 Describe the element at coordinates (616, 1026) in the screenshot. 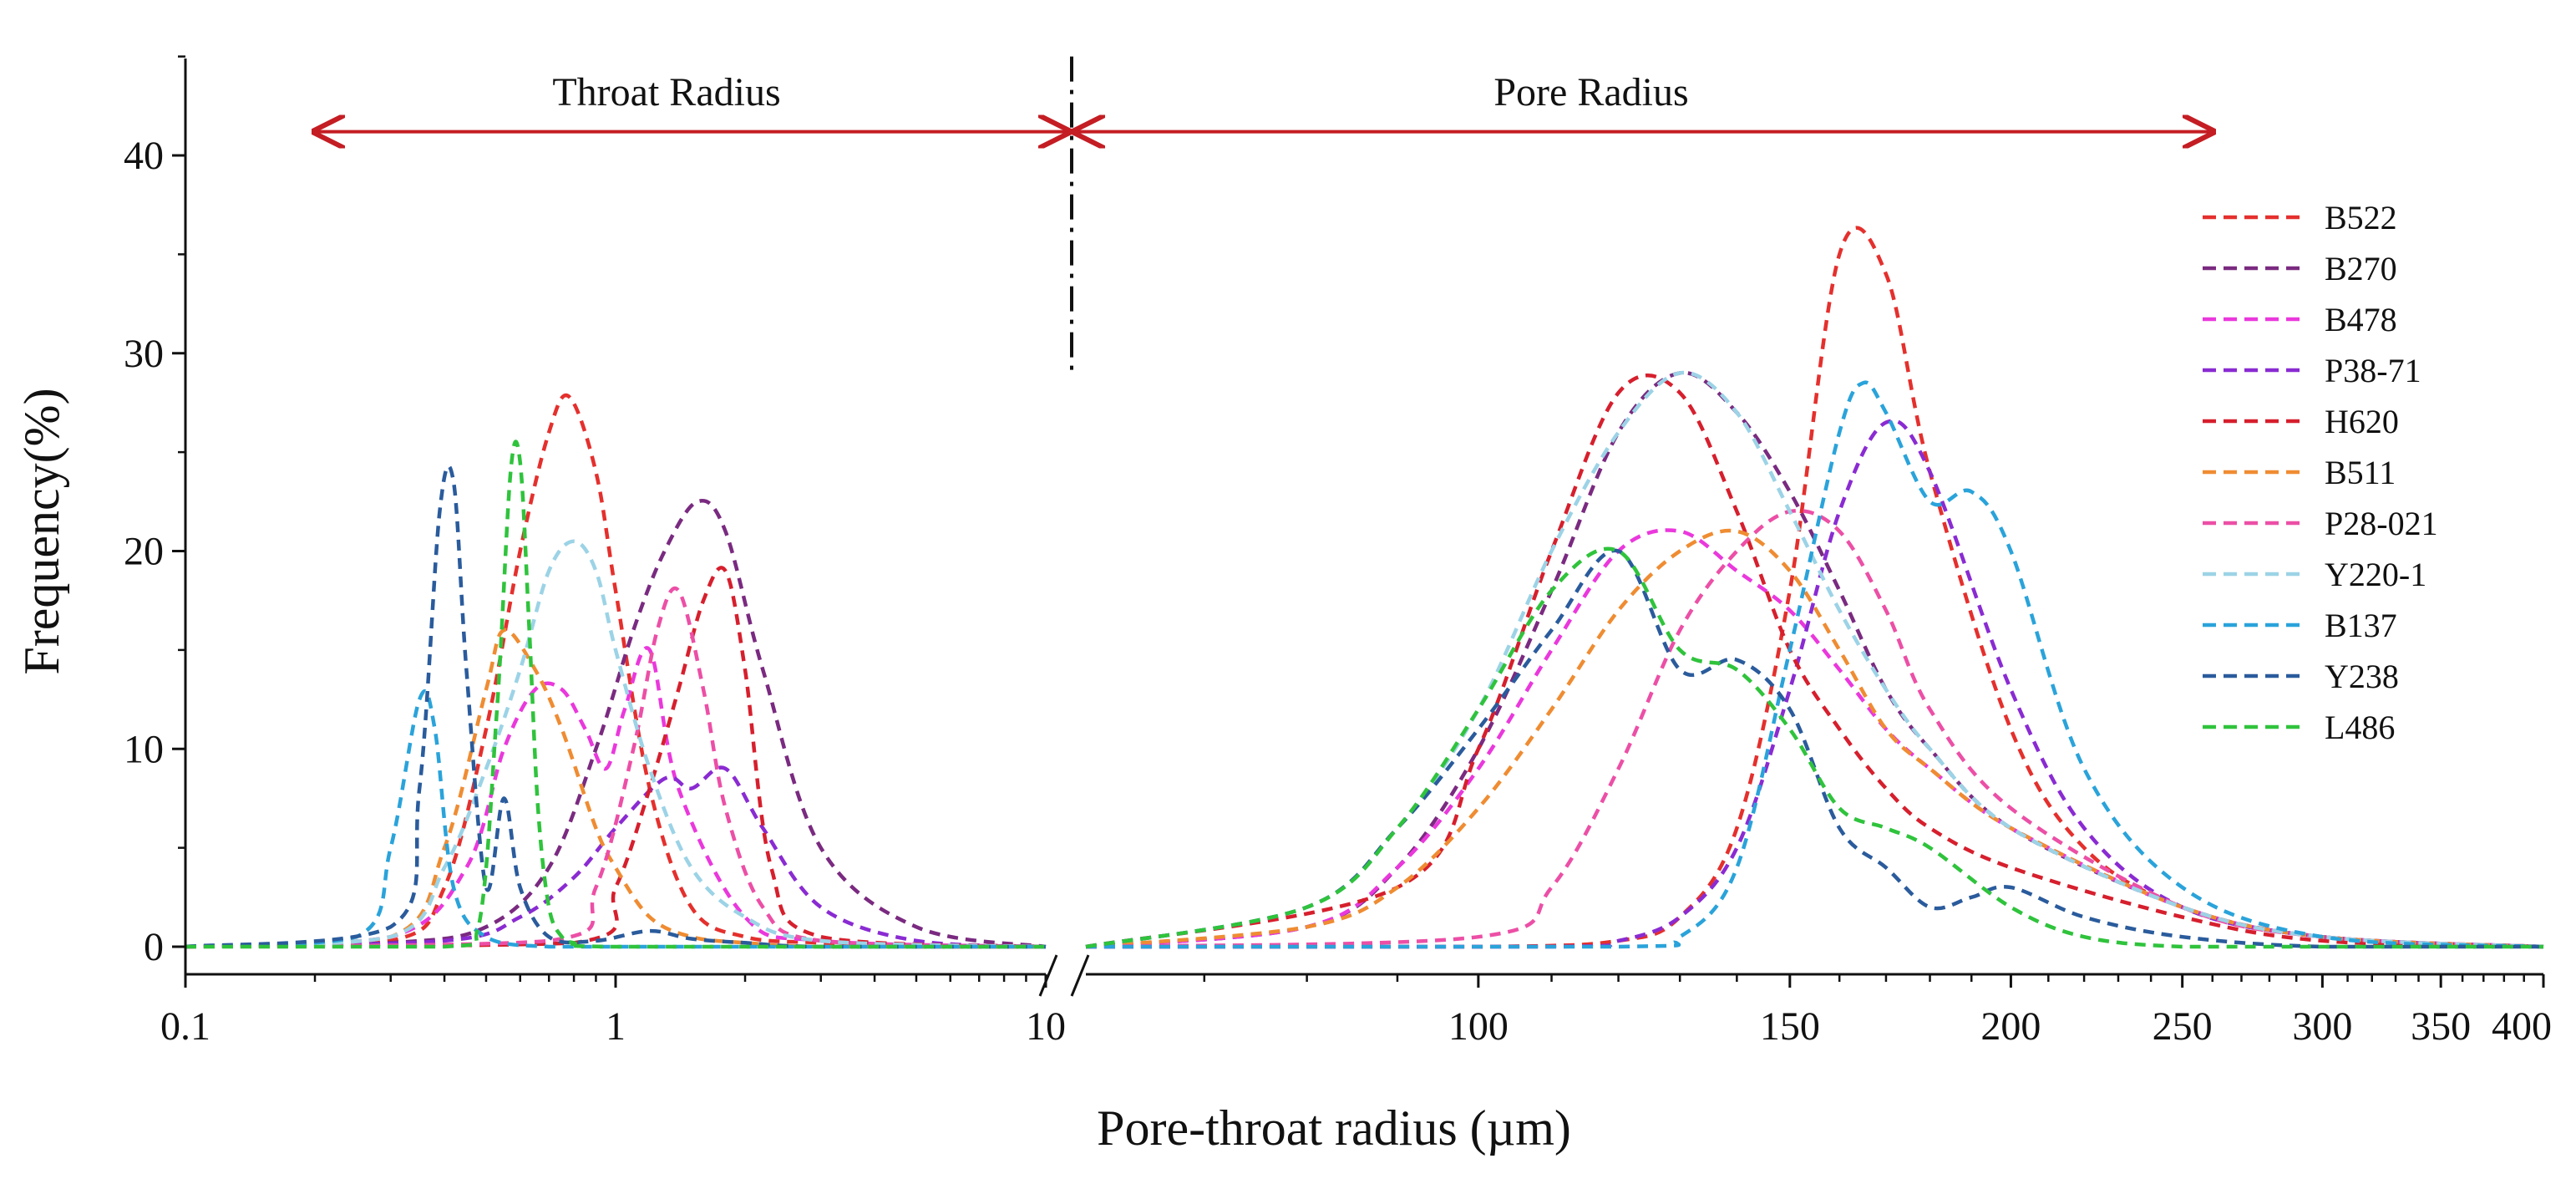

I see `x-tick-label: 1` at that location.